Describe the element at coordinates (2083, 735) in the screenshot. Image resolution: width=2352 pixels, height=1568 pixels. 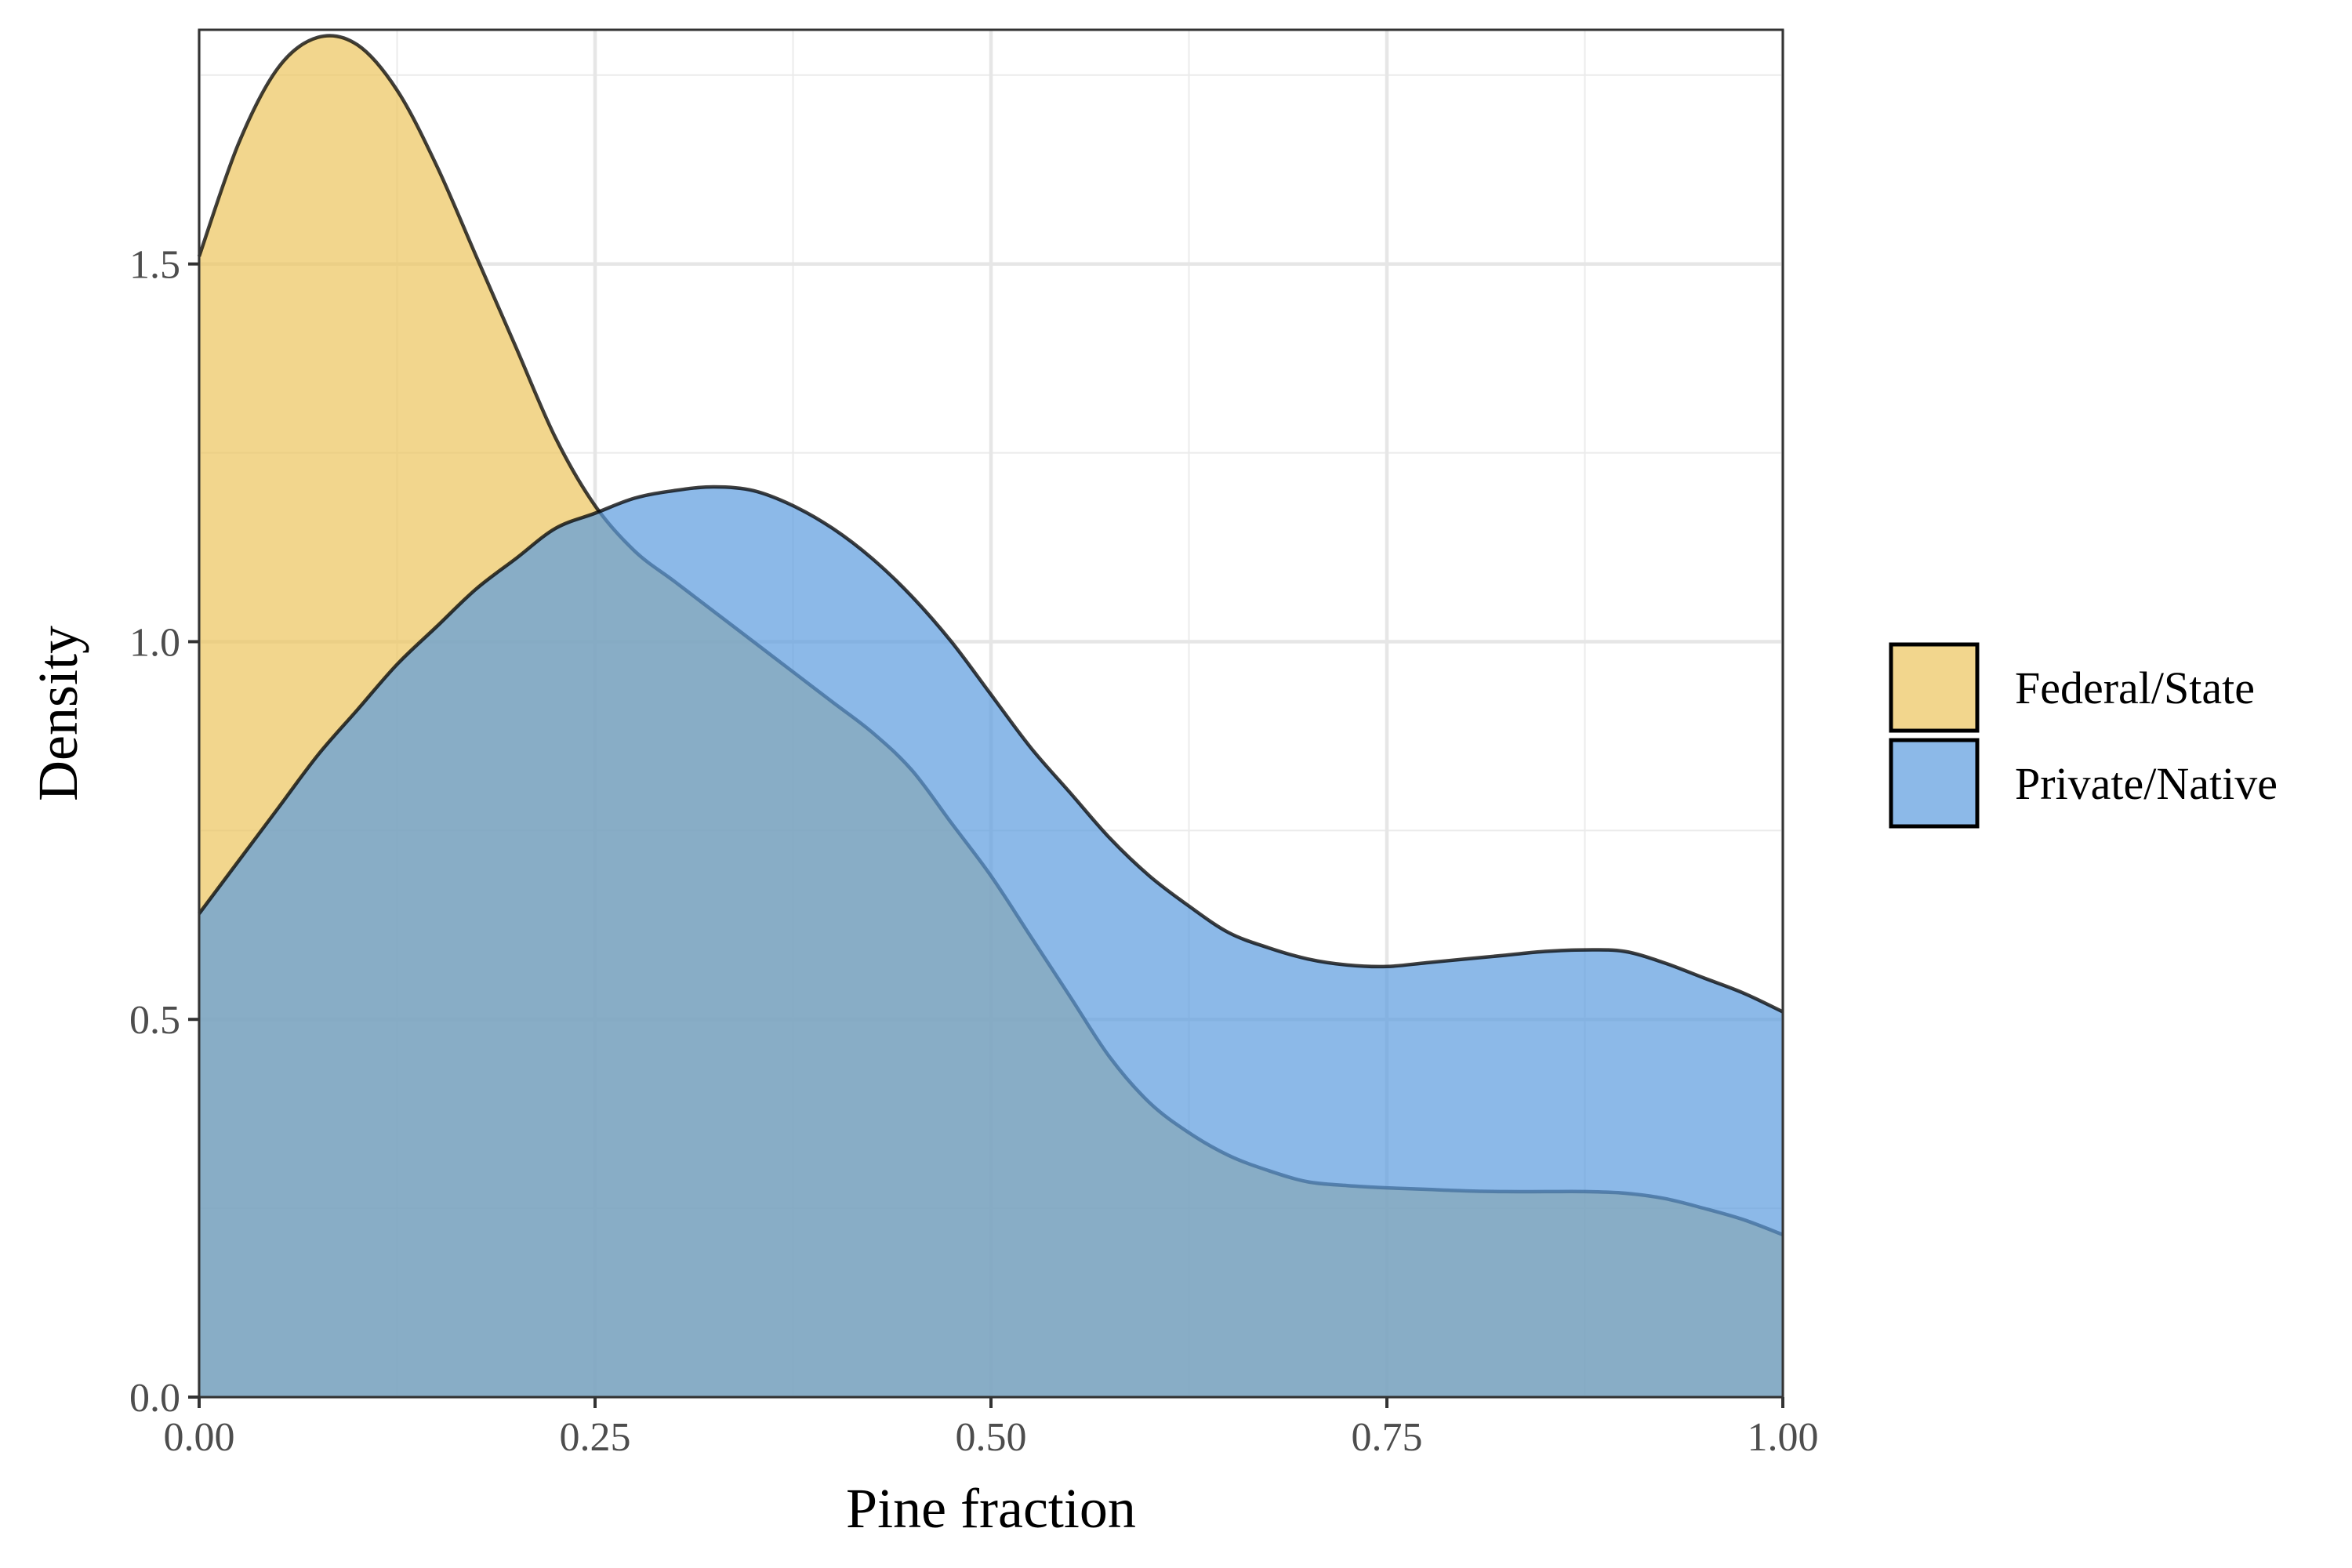
I see `legend: Federal/State Private/Native` at that location.